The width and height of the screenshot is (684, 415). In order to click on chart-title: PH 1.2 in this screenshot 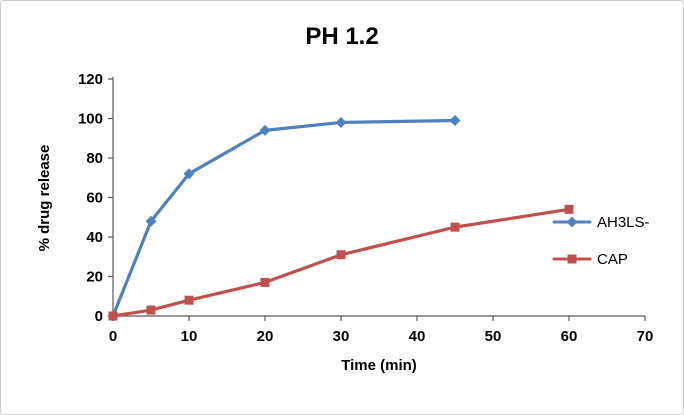, I will do `click(342, 36)`.